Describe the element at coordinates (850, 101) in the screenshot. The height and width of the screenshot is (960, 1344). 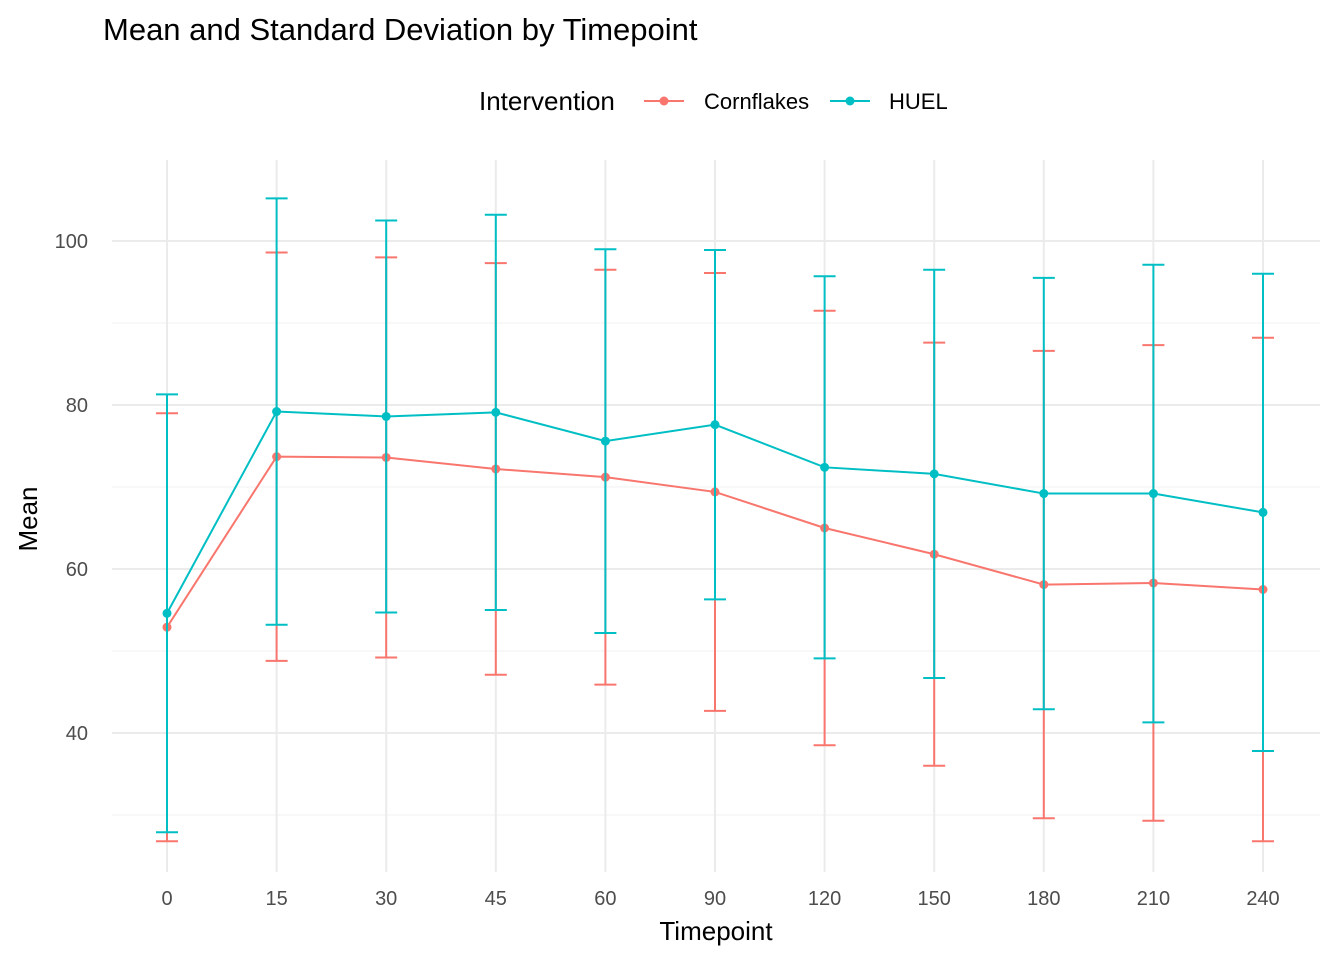
I see `legend-marker-huel` at that location.